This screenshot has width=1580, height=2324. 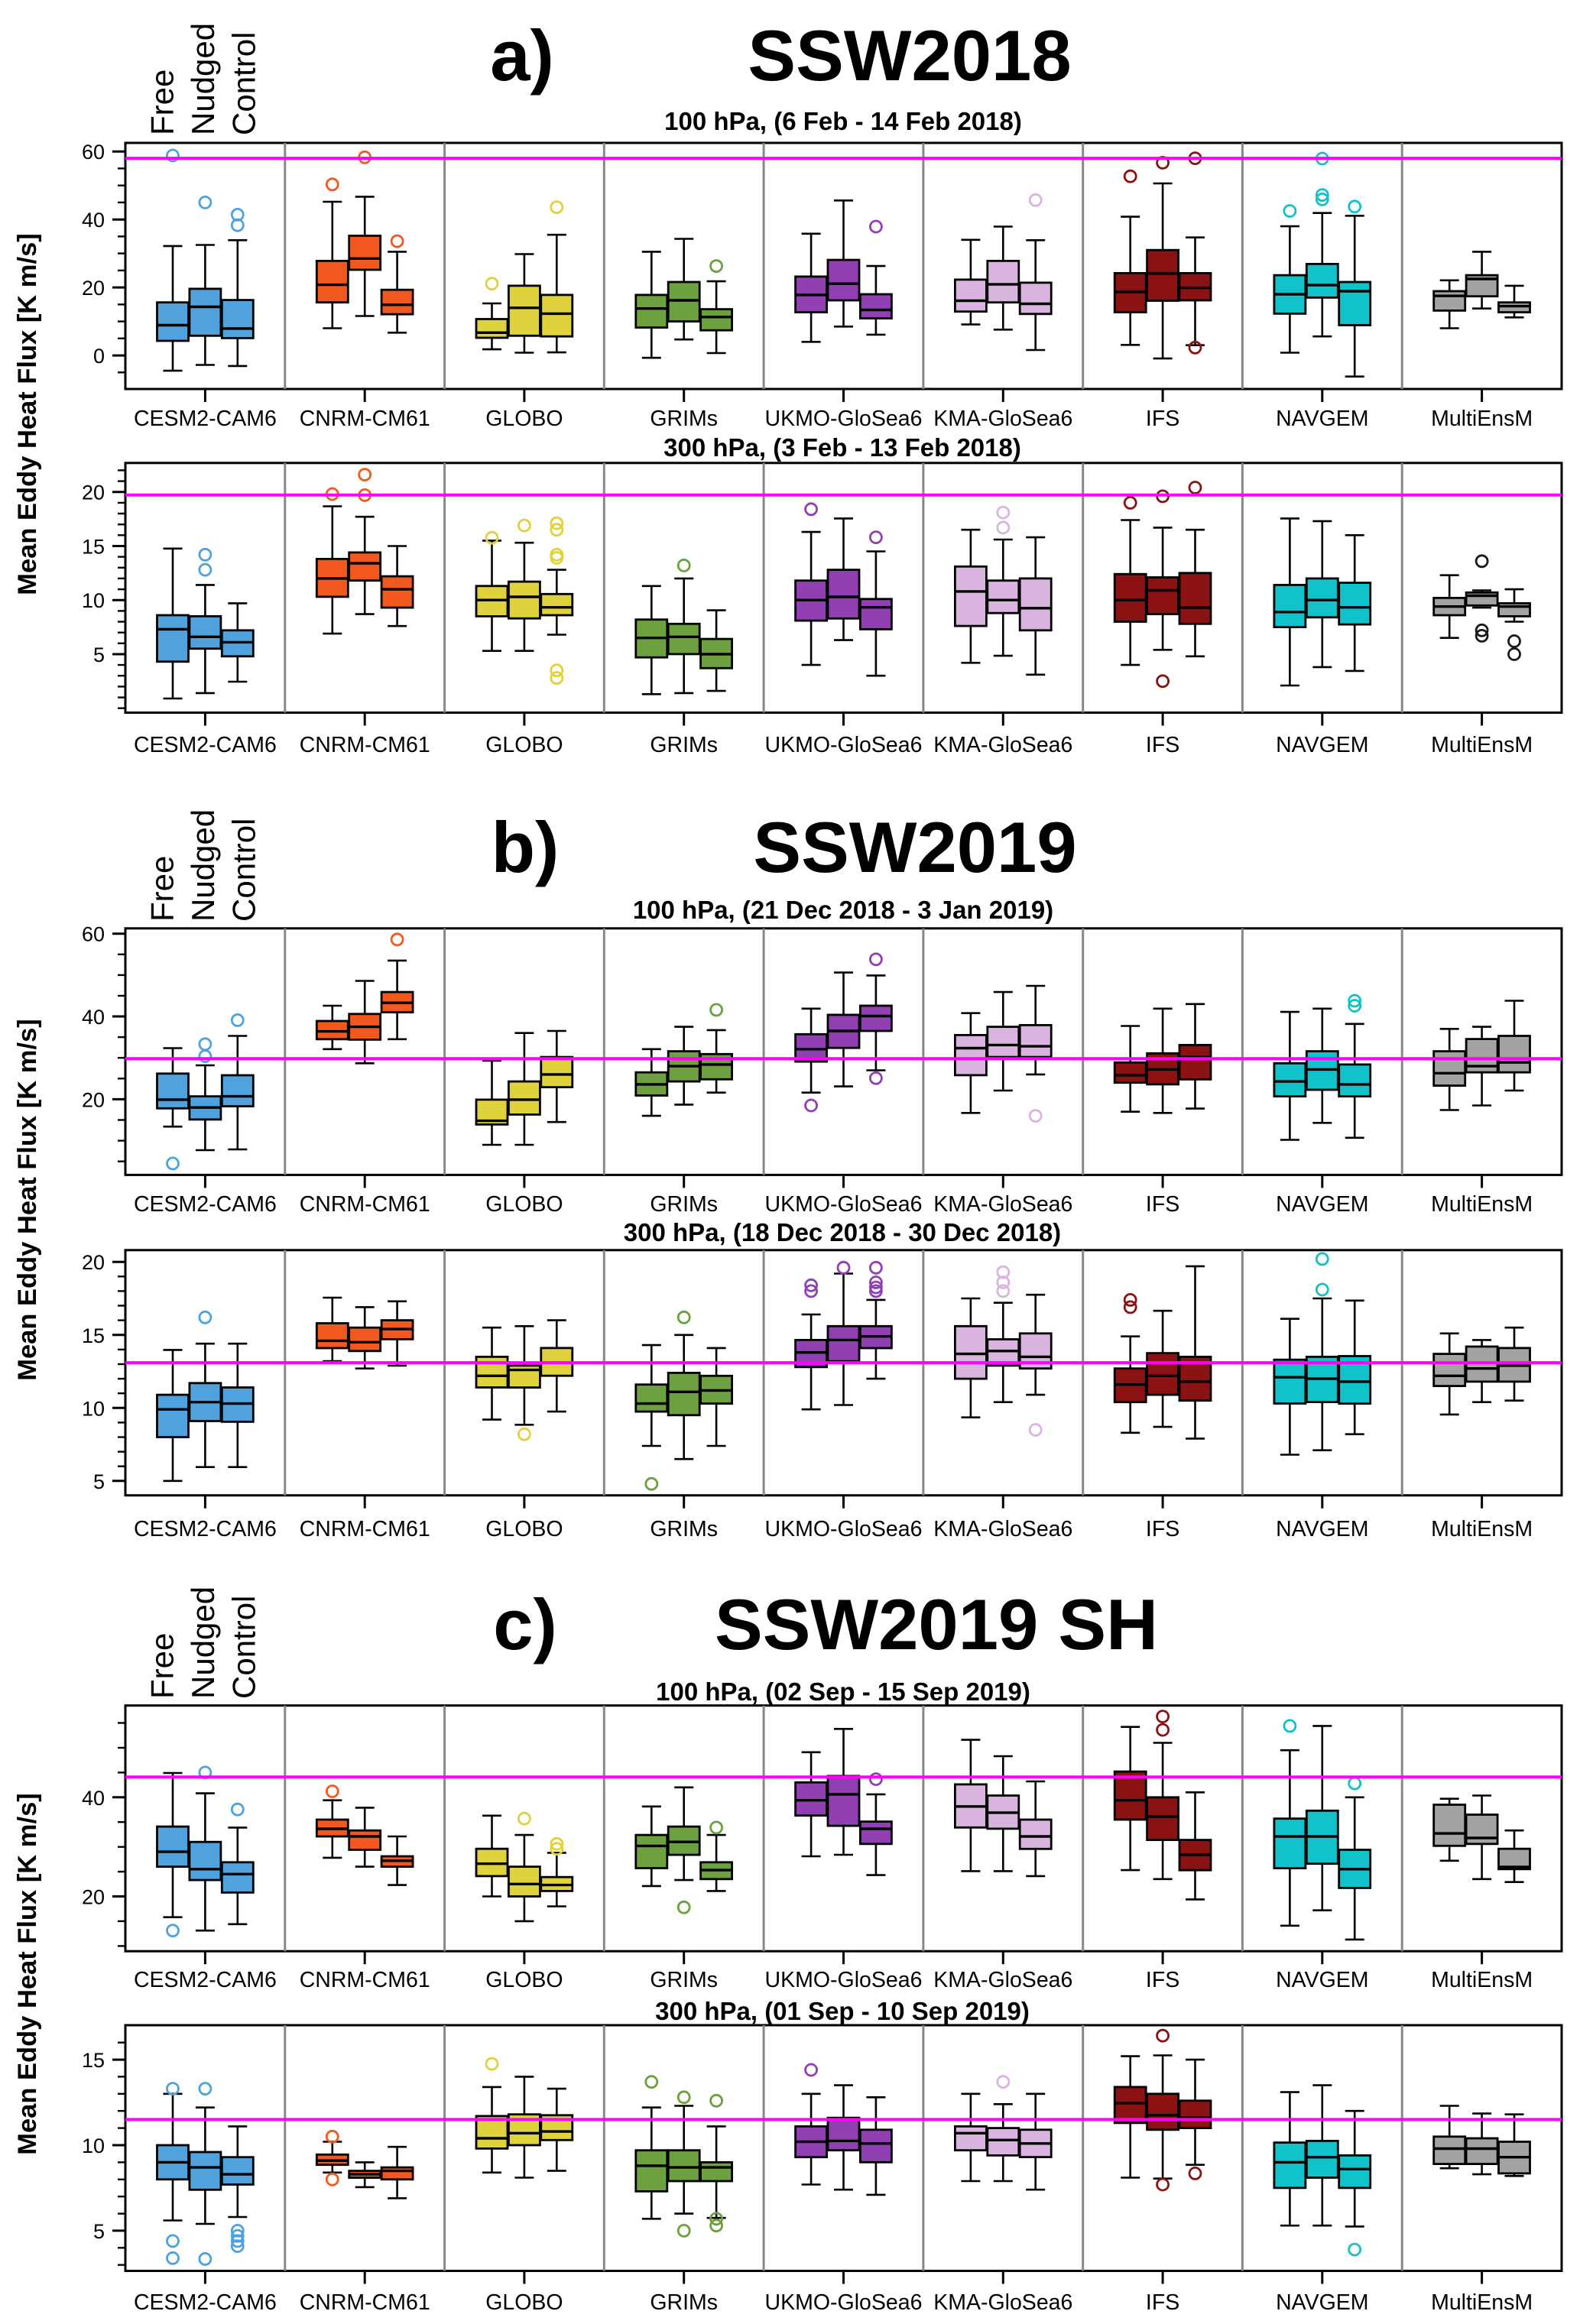 What do you see at coordinates (914, 847) in the screenshot?
I see `svg-text: SSW2019` at bounding box center [914, 847].